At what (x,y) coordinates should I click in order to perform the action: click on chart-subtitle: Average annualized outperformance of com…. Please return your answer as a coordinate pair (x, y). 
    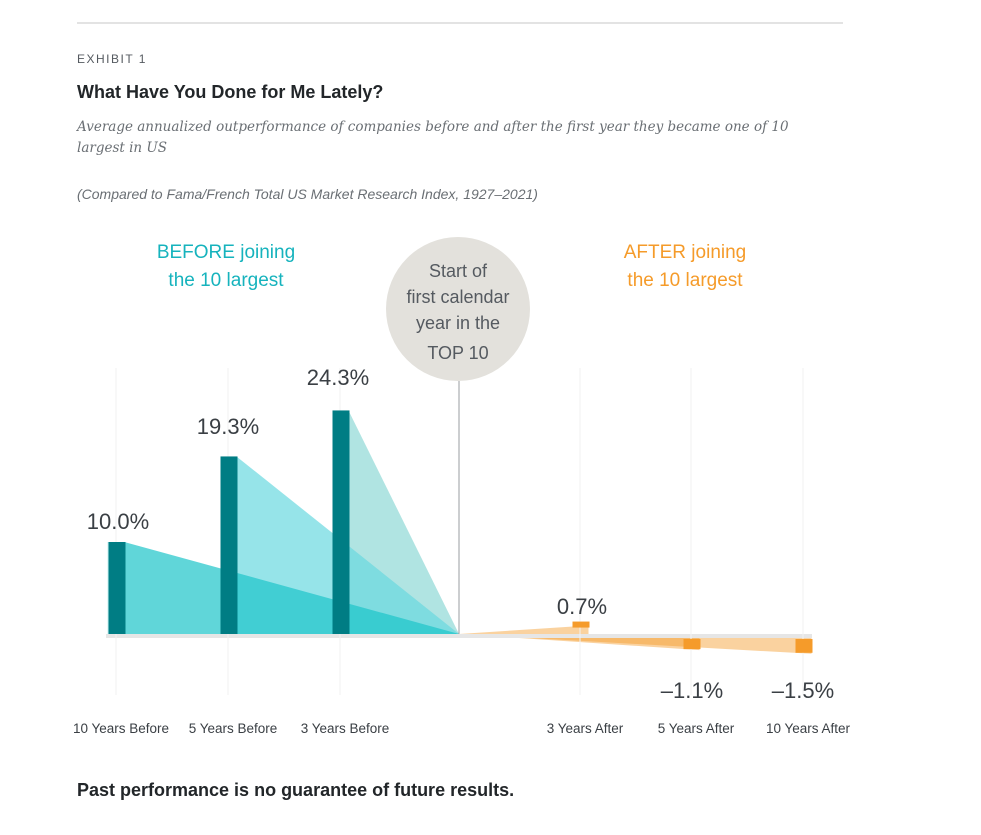
    Looking at the image, I should click on (433, 137).